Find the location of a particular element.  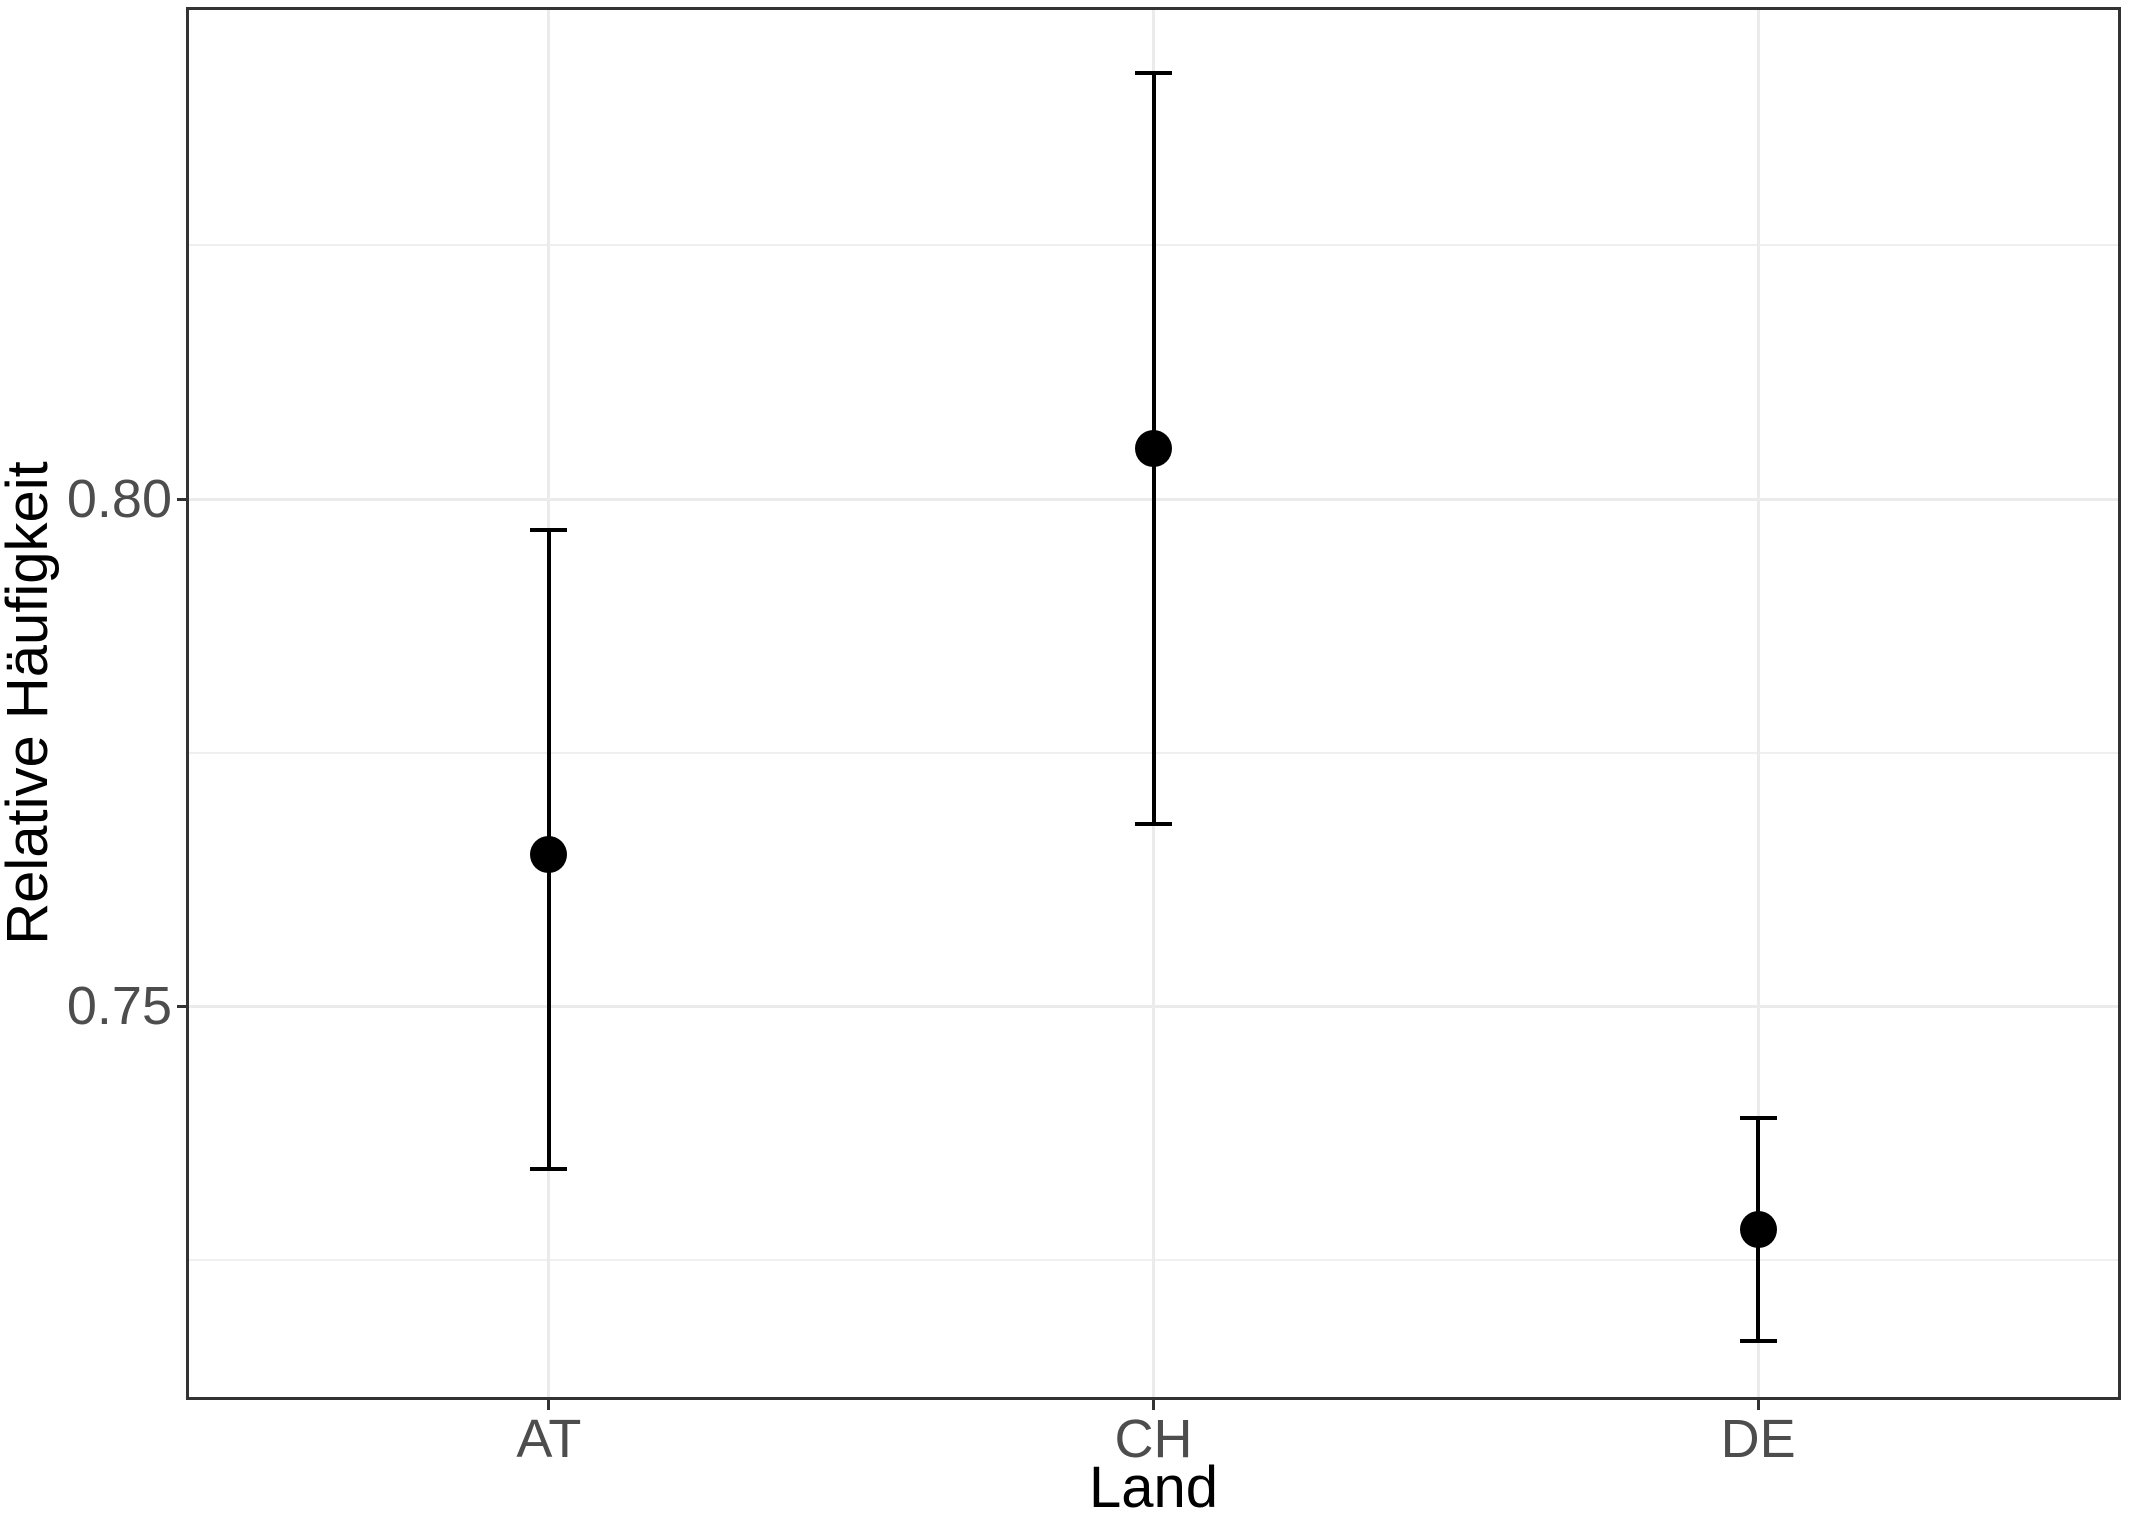

data-point-CH is located at coordinates (1153, 448).